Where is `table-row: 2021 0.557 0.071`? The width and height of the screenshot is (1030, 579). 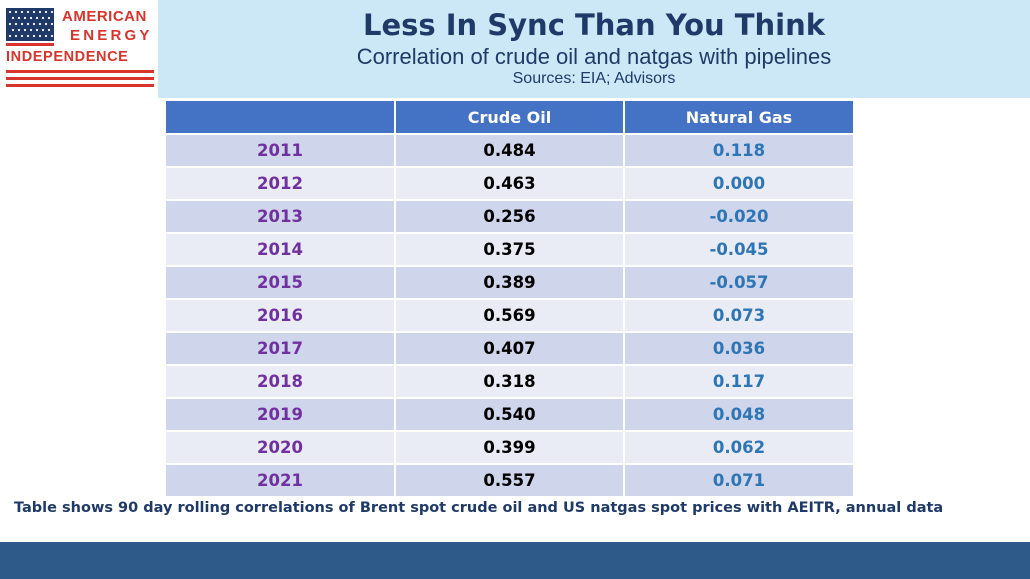
table-row: 2021 0.557 0.071 is located at coordinates (509, 479).